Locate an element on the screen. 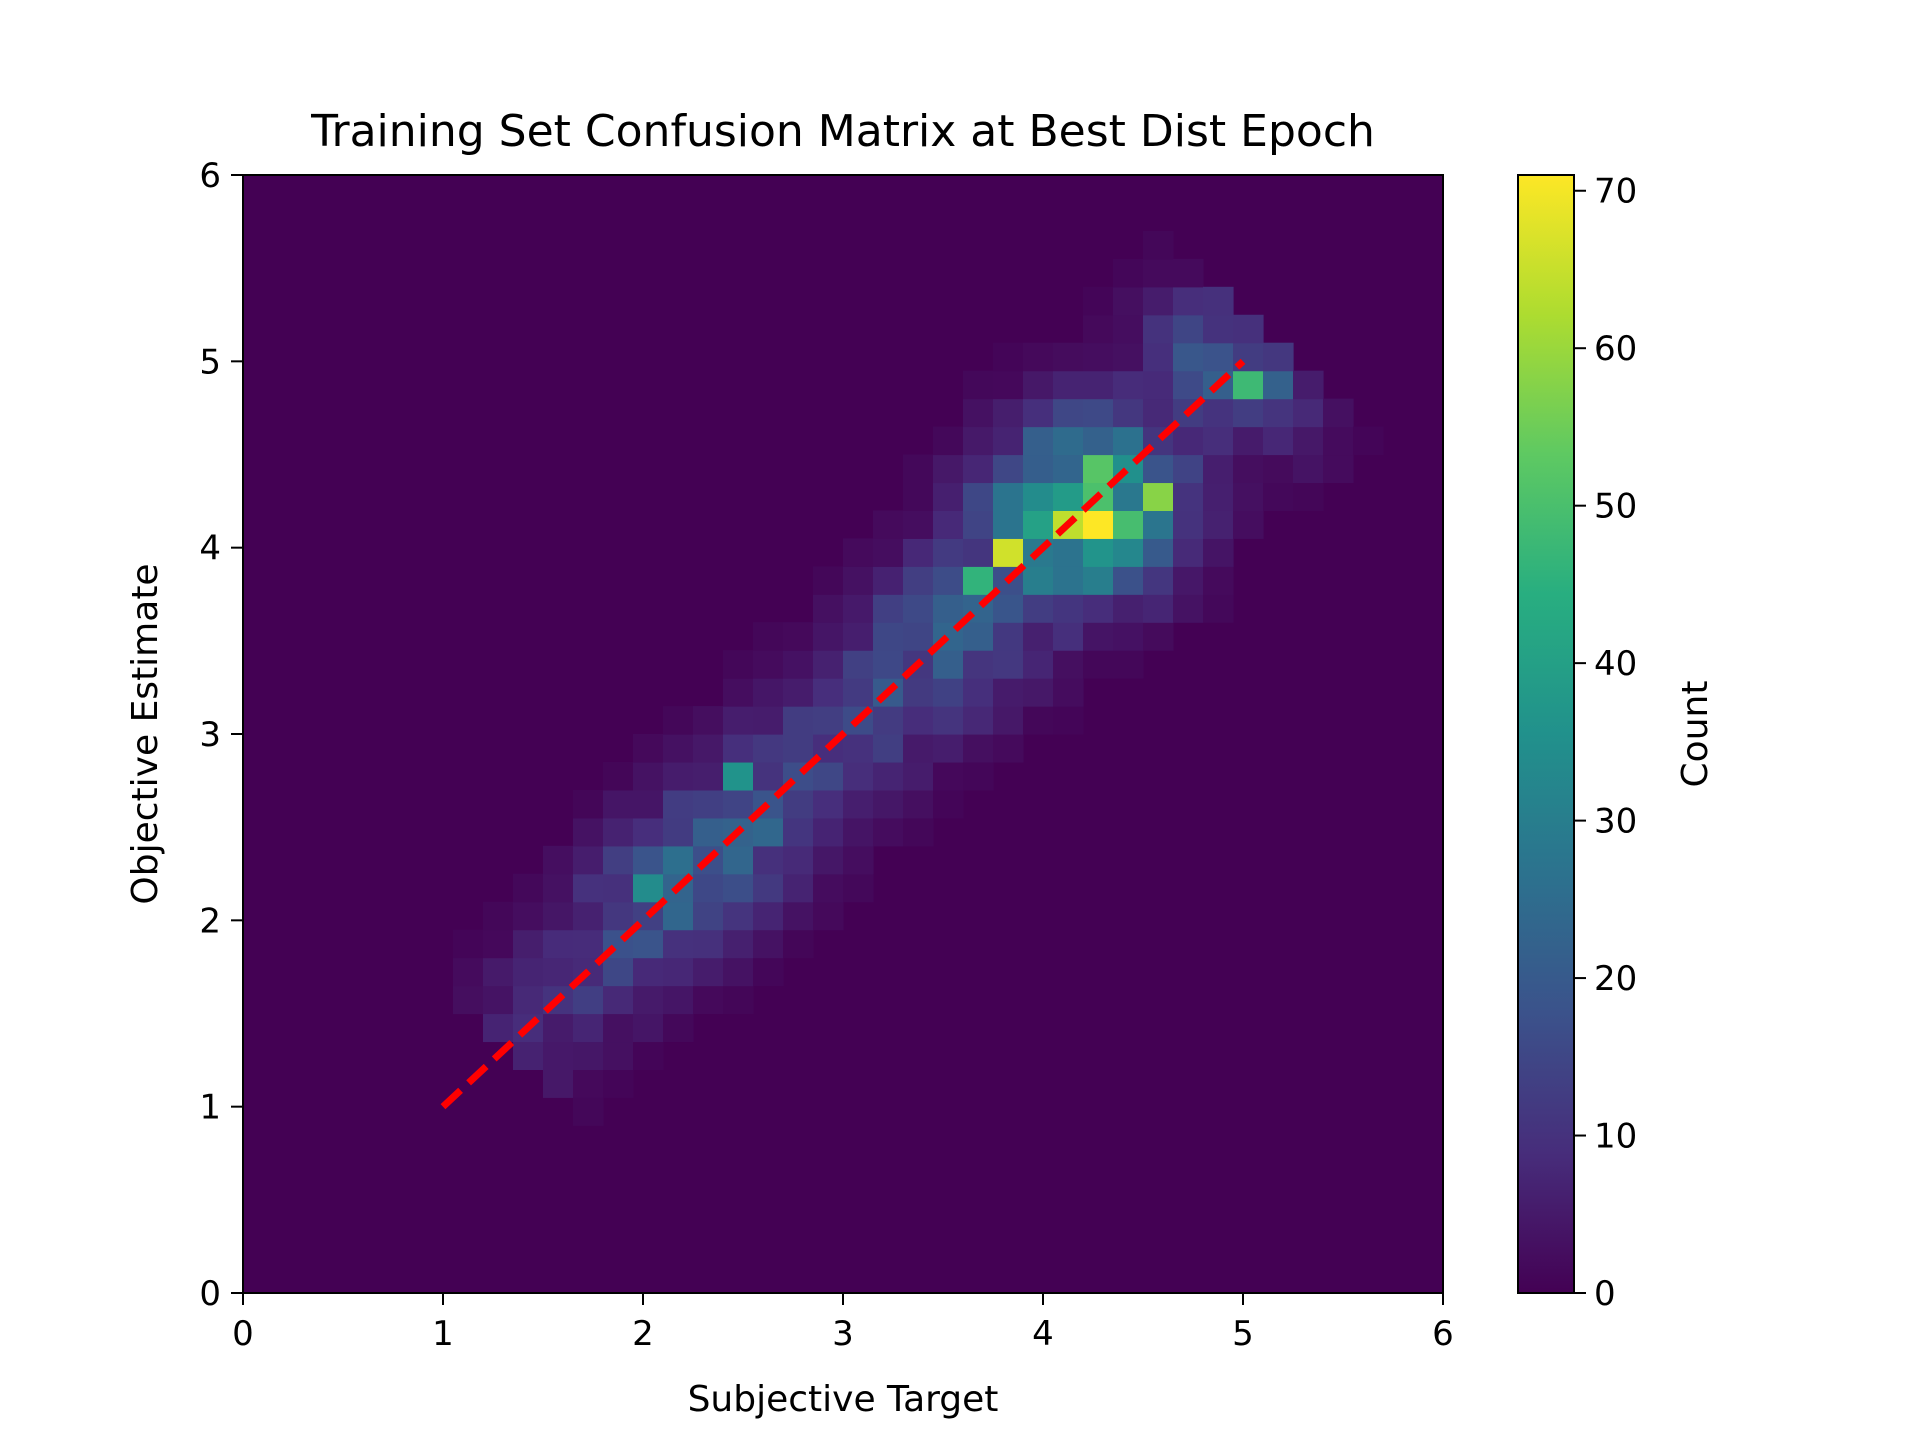  colorbar-tick-label: 10 is located at coordinates (1615, 1137).